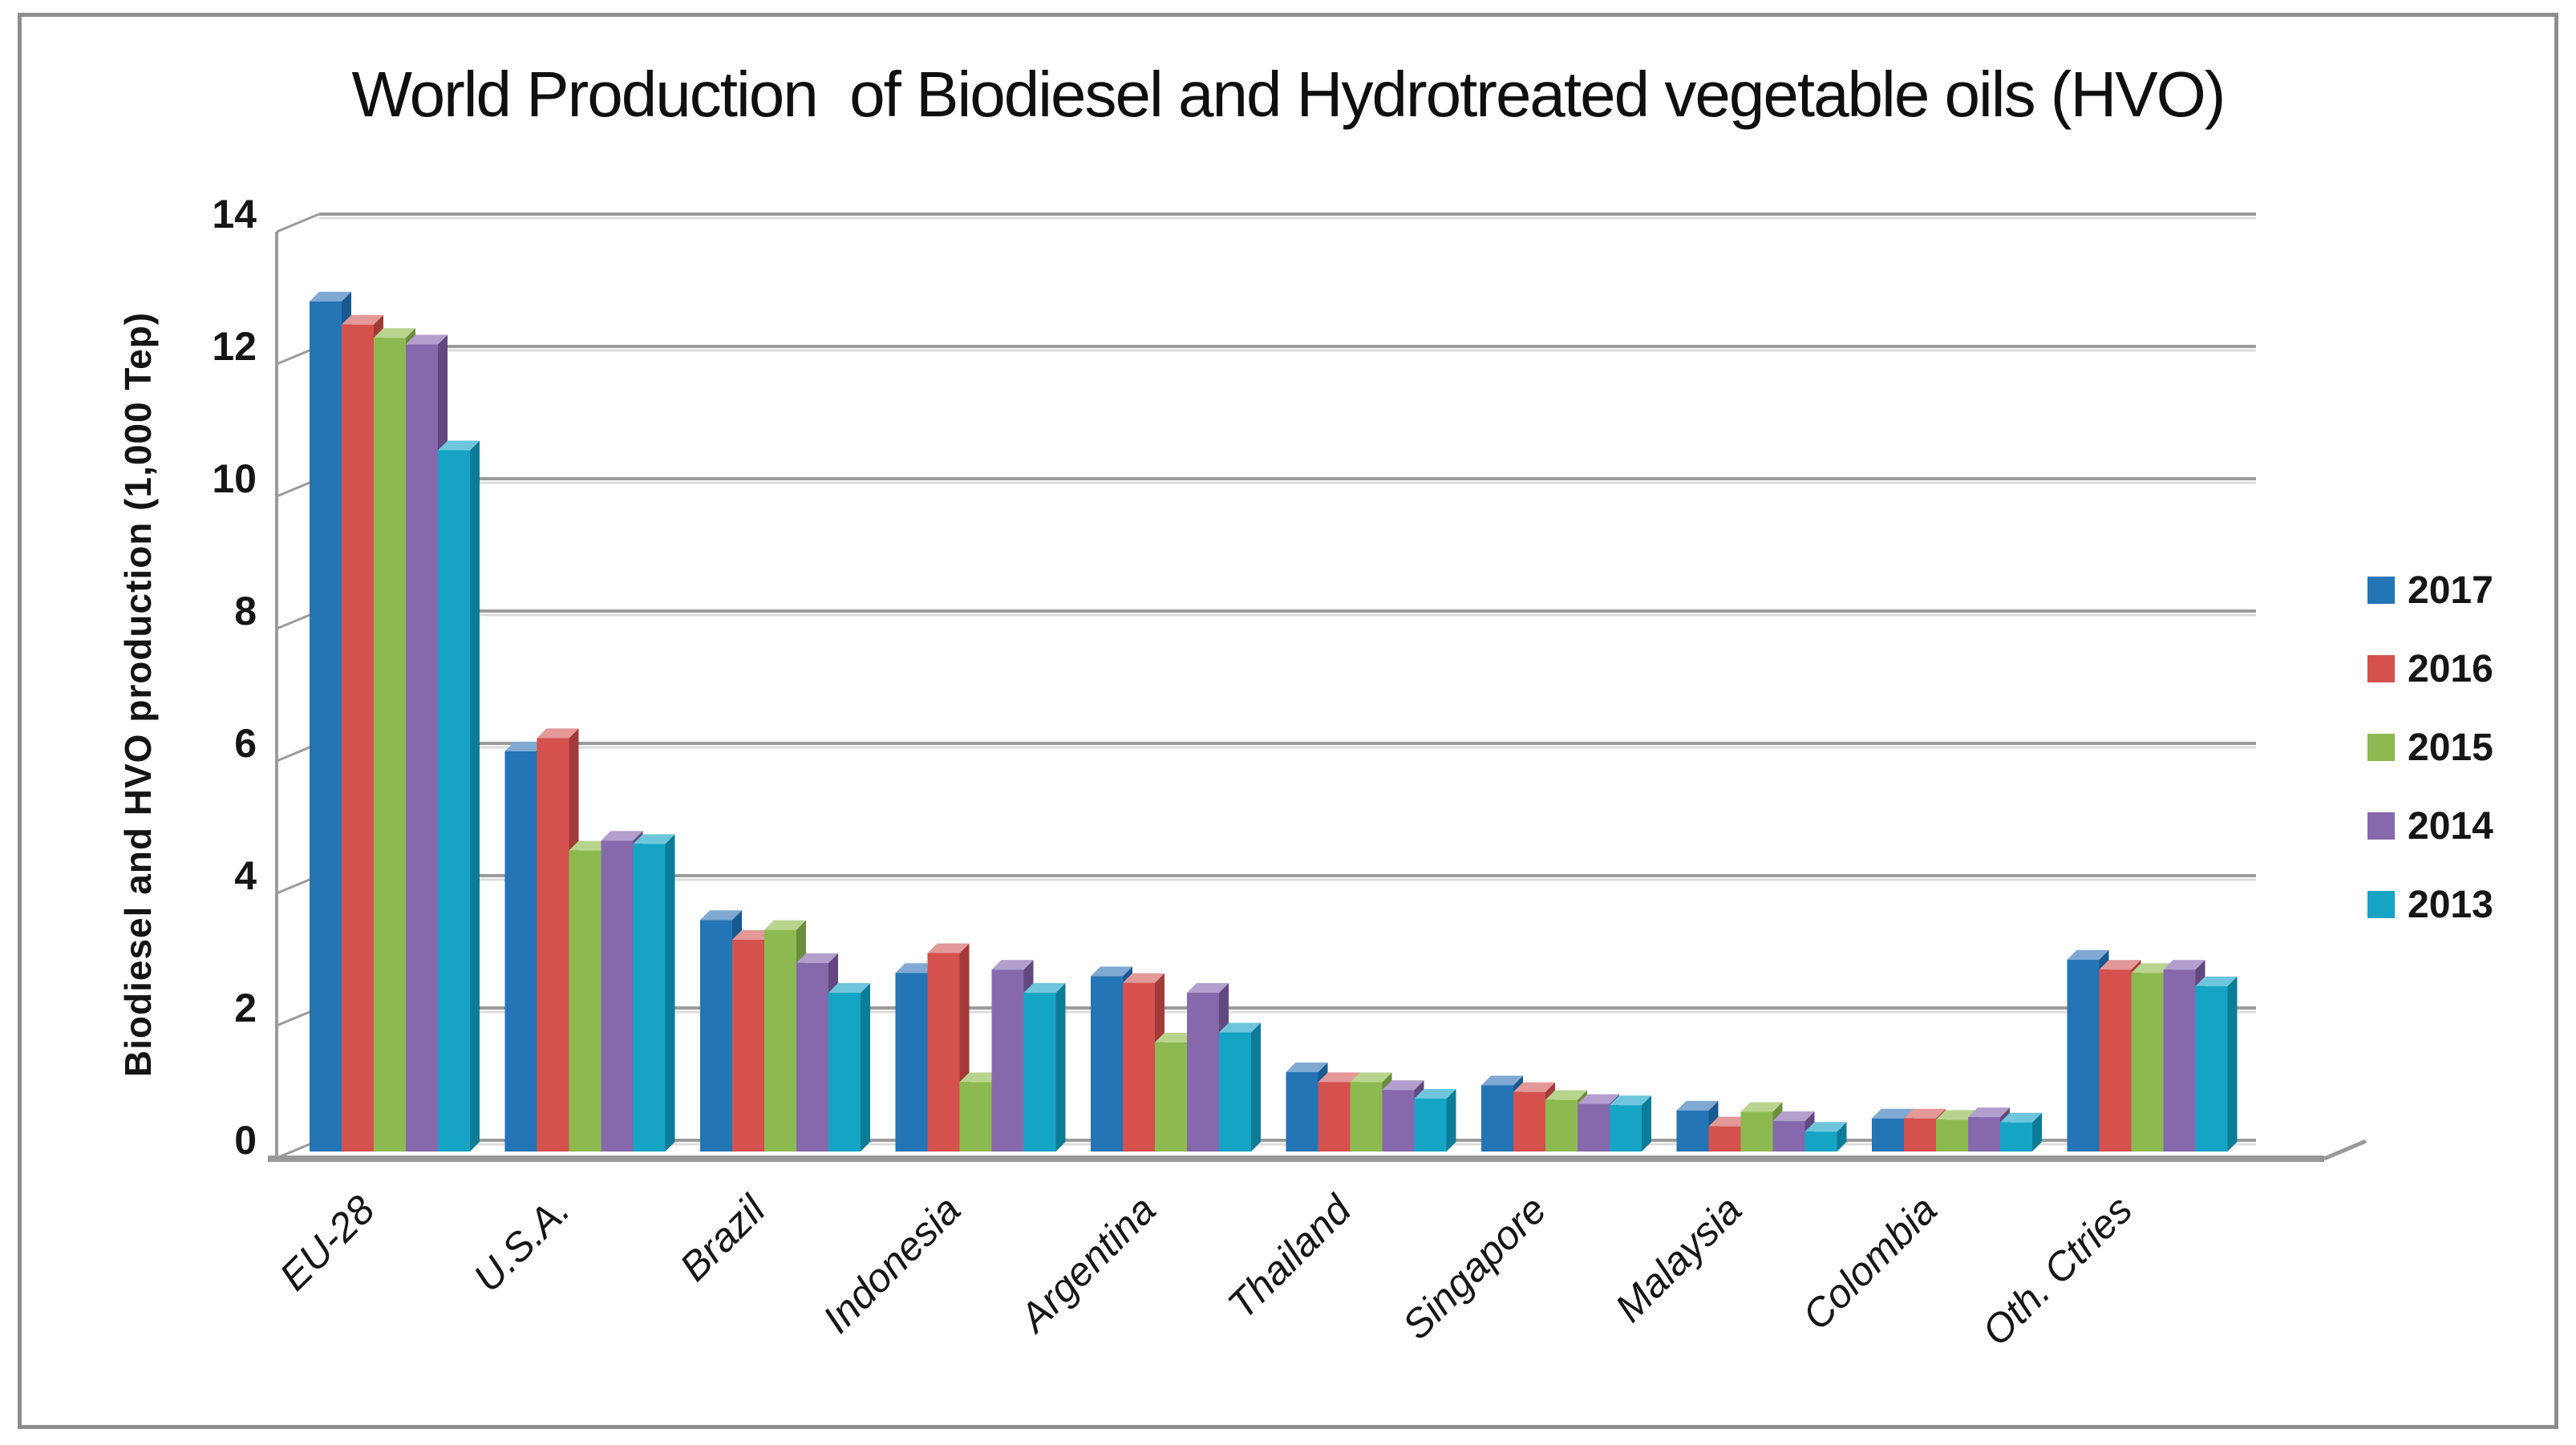 Image resolution: width=2576 pixels, height=1445 pixels. Describe the element at coordinates (2021, 1132) in the screenshot. I see `bar-Colombia-2013` at that location.